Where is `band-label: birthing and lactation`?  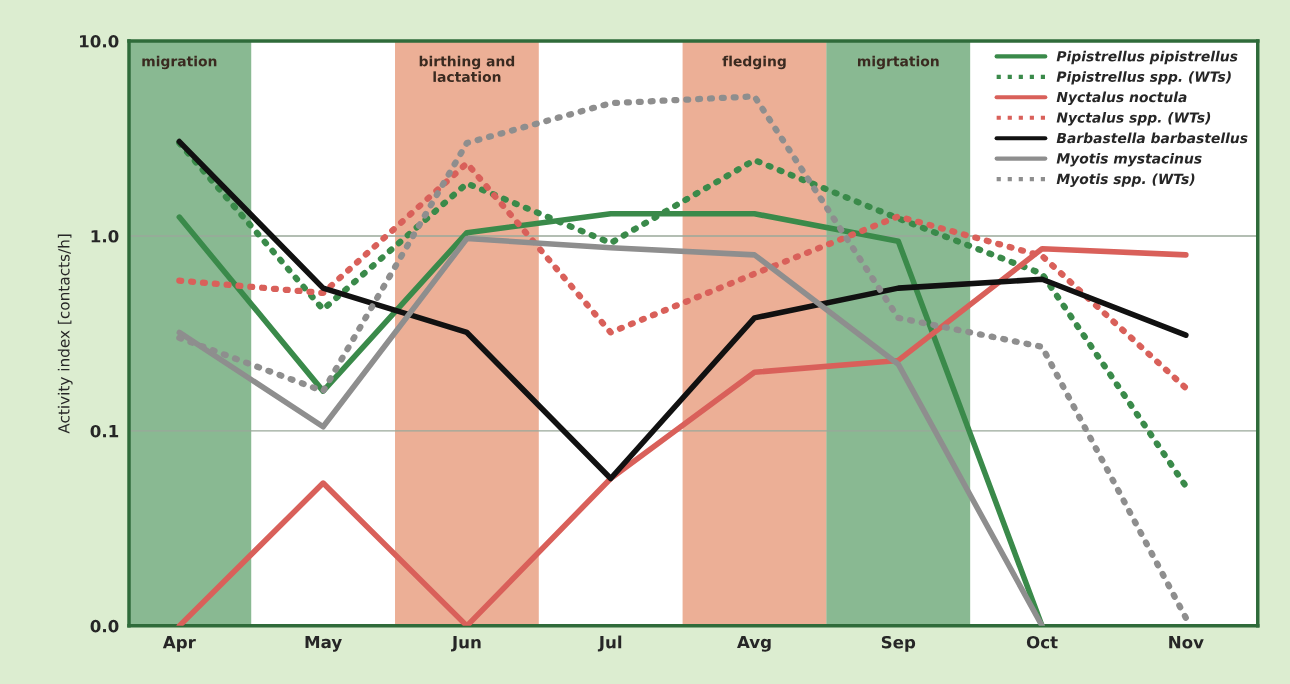 band-label: birthing and lactation is located at coordinates (467, 69).